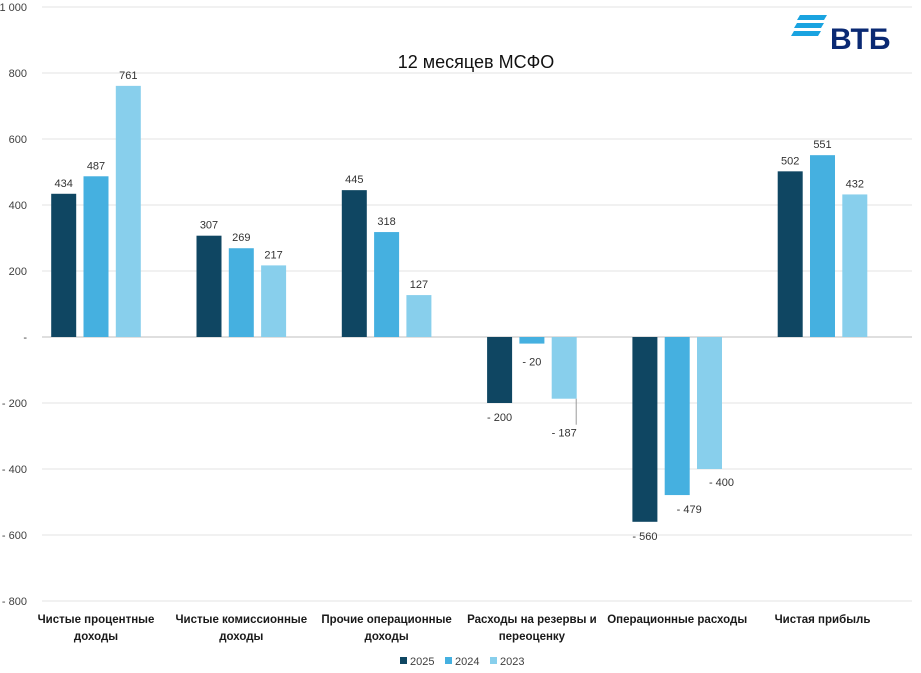 The height and width of the screenshot is (673, 921). I want to click on y-tick-label: 600, so click(18, 140).